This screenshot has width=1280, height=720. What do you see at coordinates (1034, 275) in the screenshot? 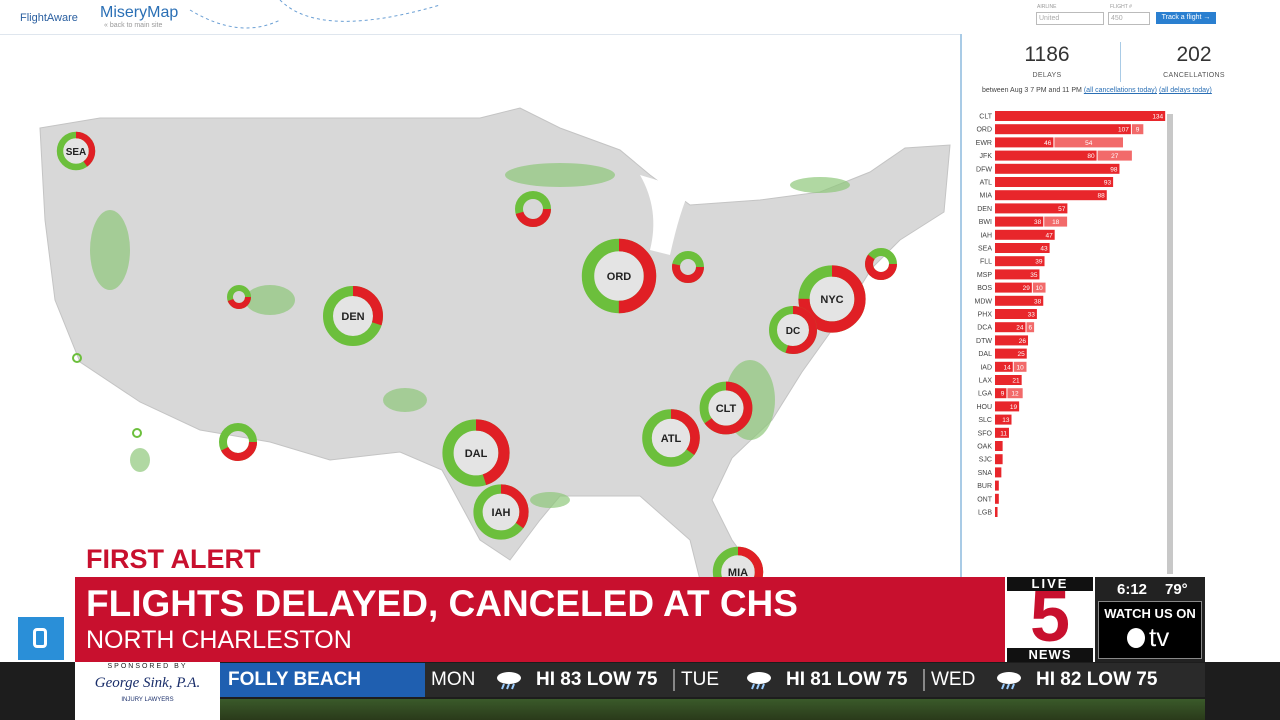
I see `delay-label: 35` at bounding box center [1034, 275].